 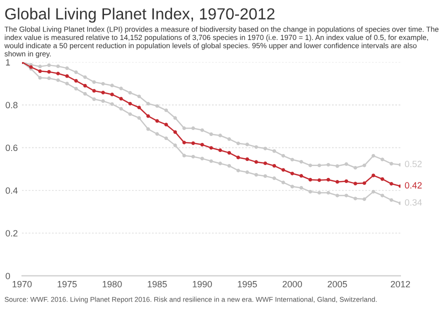 What do you see at coordinates (247, 284) in the screenshot?
I see `x-tick-label: 1995` at bounding box center [247, 284].